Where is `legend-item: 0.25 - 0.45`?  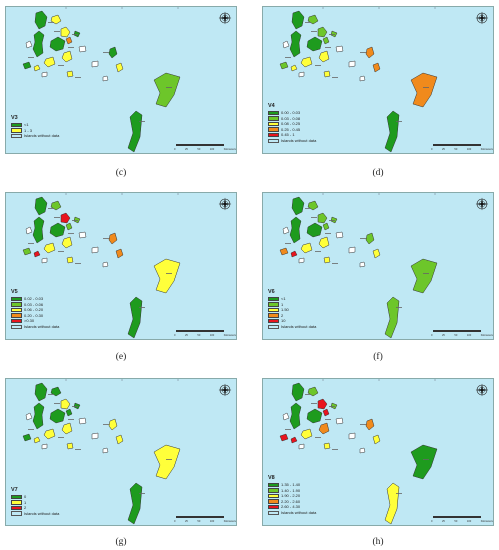
legend-item: 0.25 - 0.45 is located at coordinates (292, 130).